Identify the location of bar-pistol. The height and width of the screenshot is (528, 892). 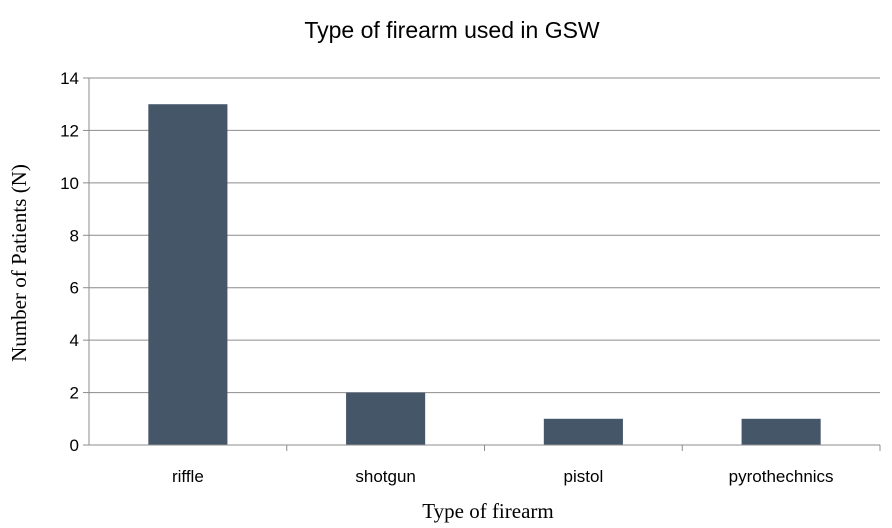
(583, 431).